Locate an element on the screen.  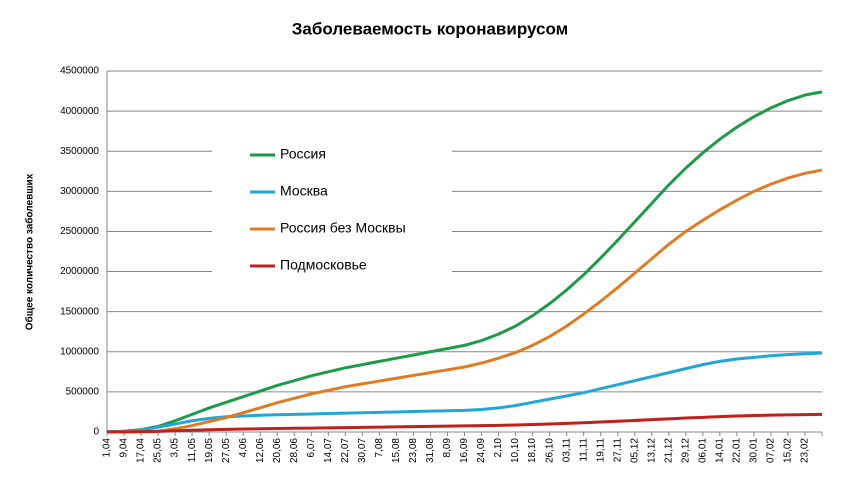
y-tick-label: 0 is located at coordinates (96, 432).